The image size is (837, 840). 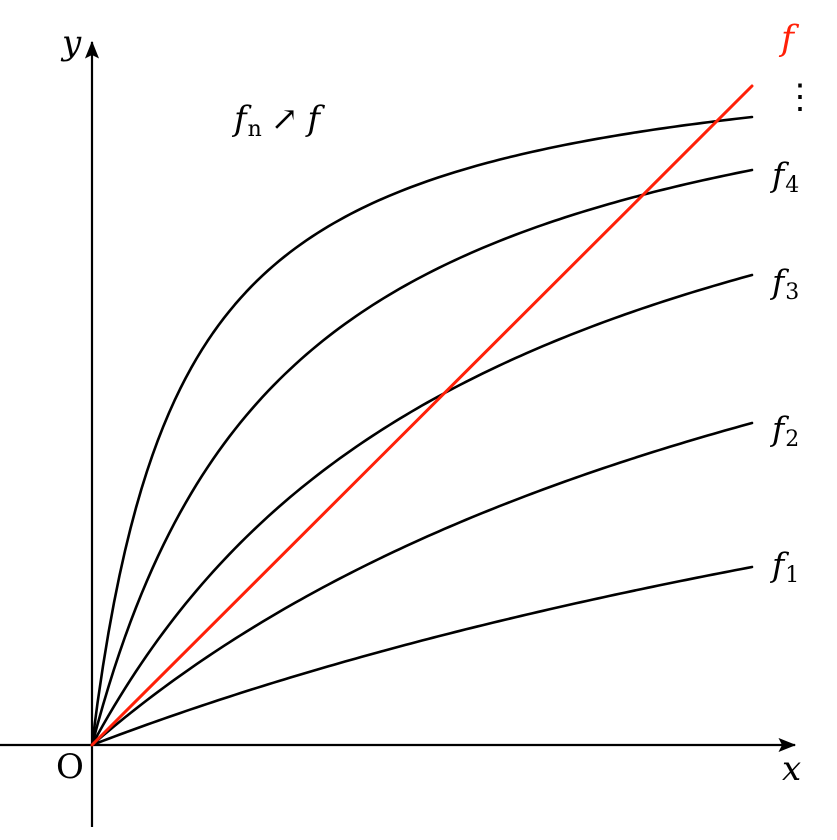 I want to click on annotation-fn-subscript: n, so click(x=254, y=130).